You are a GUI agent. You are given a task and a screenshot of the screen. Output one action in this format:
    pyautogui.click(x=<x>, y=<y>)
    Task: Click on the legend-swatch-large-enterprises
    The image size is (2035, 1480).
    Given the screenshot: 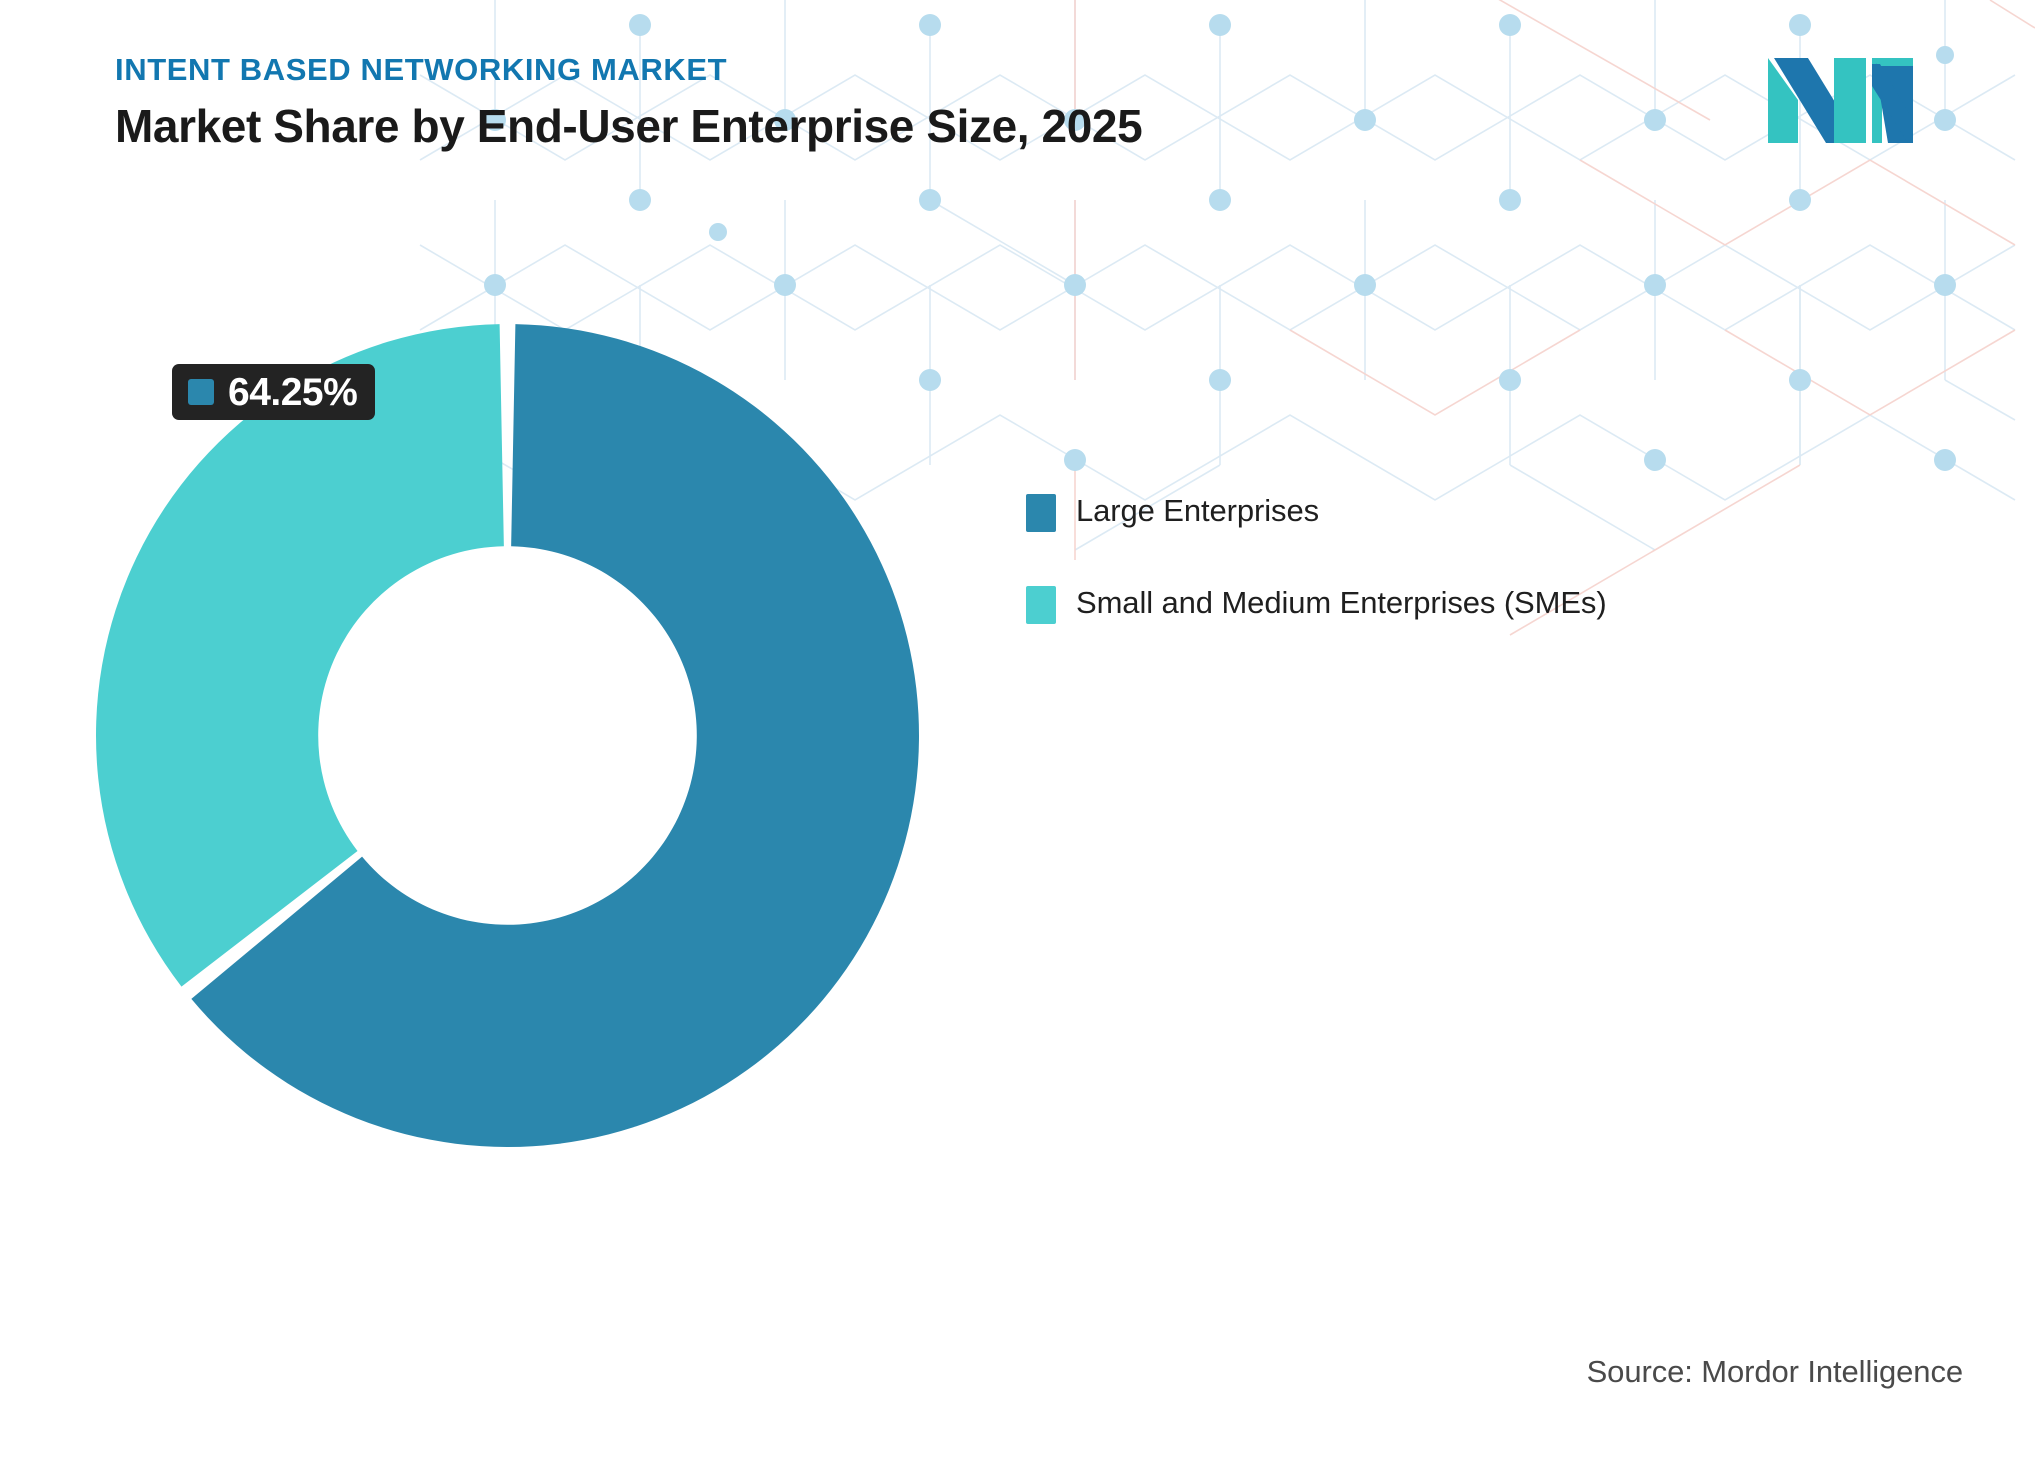 What is the action you would take?
    pyautogui.click(x=1041, y=513)
    